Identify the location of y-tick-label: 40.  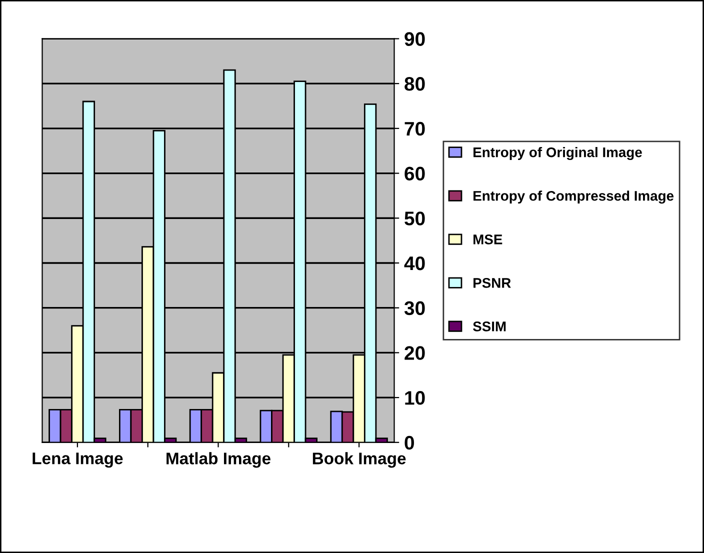
(414, 263).